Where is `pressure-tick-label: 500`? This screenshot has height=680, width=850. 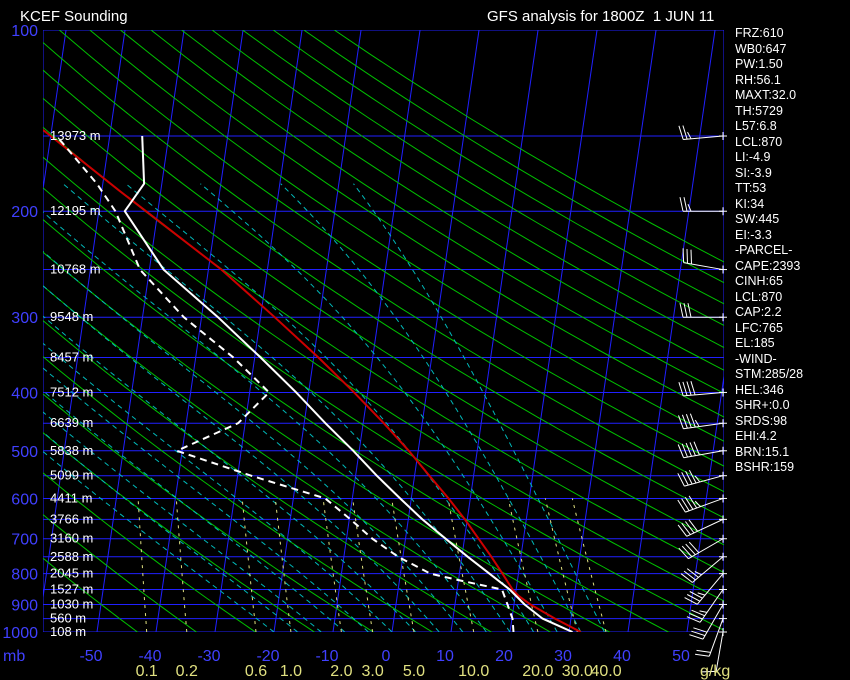
pressure-tick-label: 500 is located at coordinates (24, 452).